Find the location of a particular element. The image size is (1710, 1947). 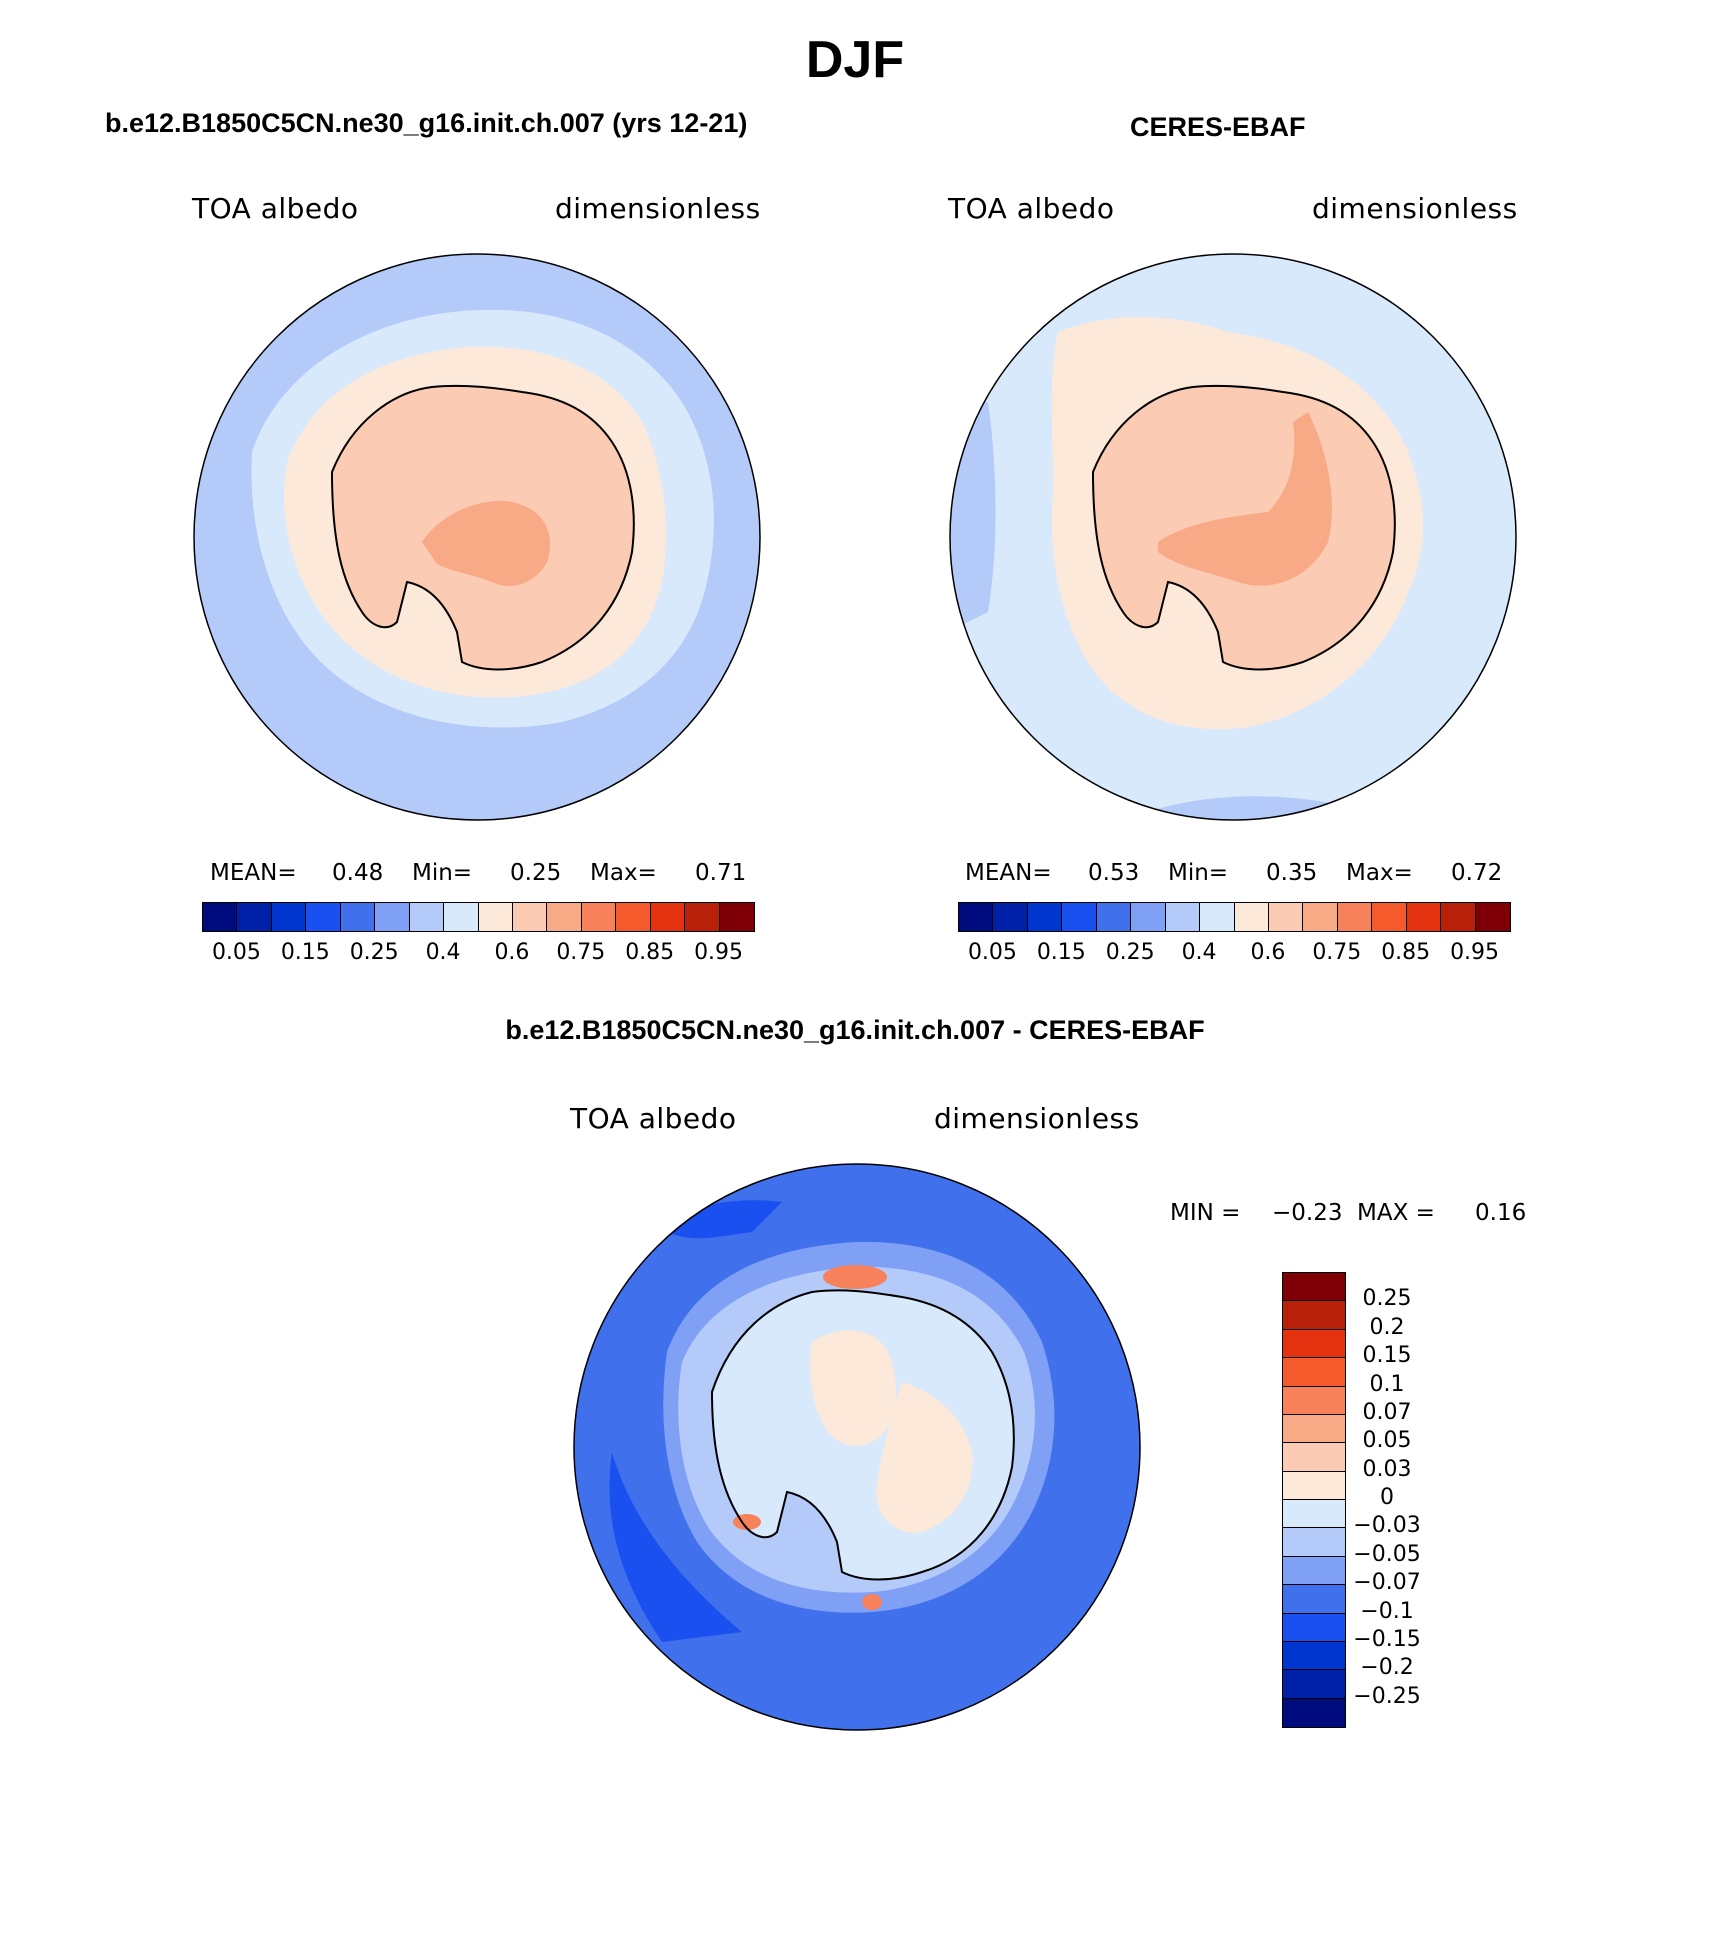

panel-diff-max-label: MAX = is located at coordinates (1396, 1213).